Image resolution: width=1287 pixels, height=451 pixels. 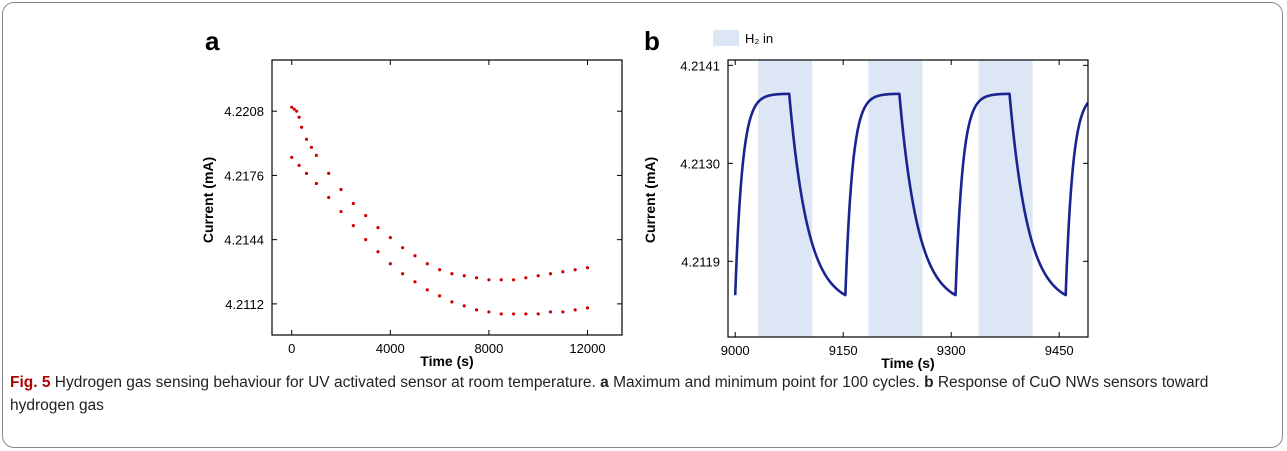 I want to click on legend-swatch, so click(x=726, y=38).